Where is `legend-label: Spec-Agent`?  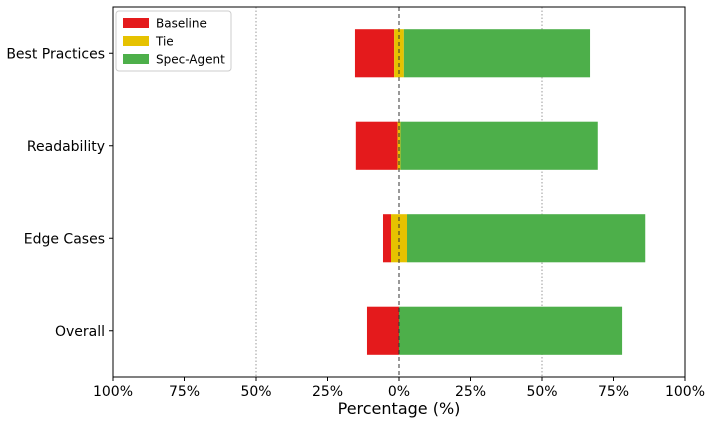
legend-label: Spec-Agent is located at coordinates (190, 60).